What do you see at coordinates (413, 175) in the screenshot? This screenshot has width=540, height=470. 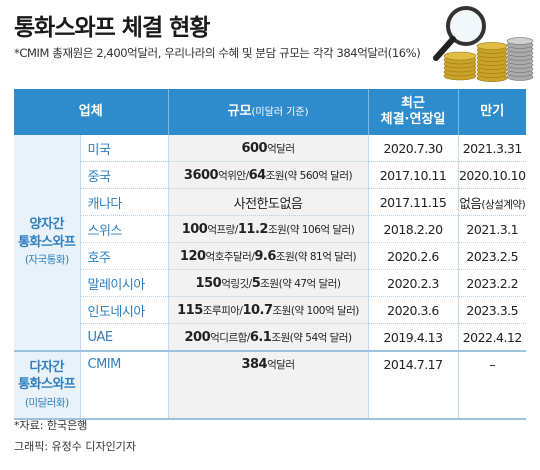 I see `date-cell: 2017.10.11` at bounding box center [413, 175].